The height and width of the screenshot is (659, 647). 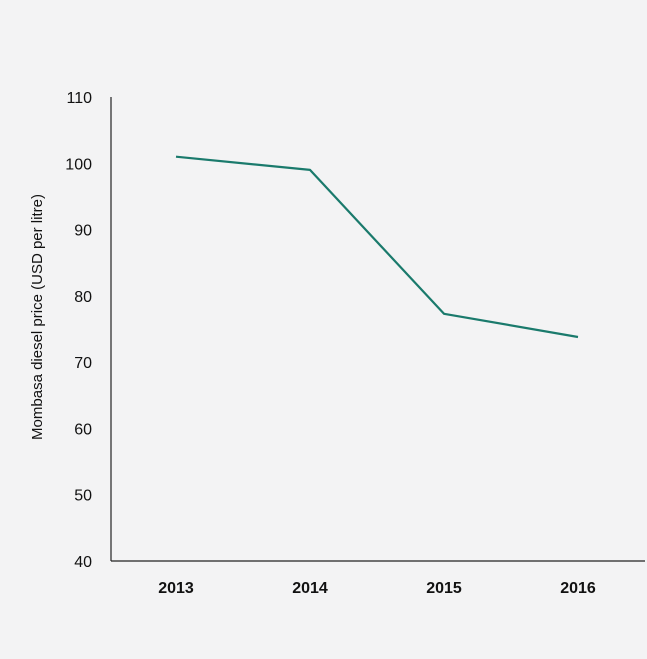 What do you see at coordinates (83, 562) in the screenshot?
I see `y-tick-label: 40` at bounding box center [83, 562].